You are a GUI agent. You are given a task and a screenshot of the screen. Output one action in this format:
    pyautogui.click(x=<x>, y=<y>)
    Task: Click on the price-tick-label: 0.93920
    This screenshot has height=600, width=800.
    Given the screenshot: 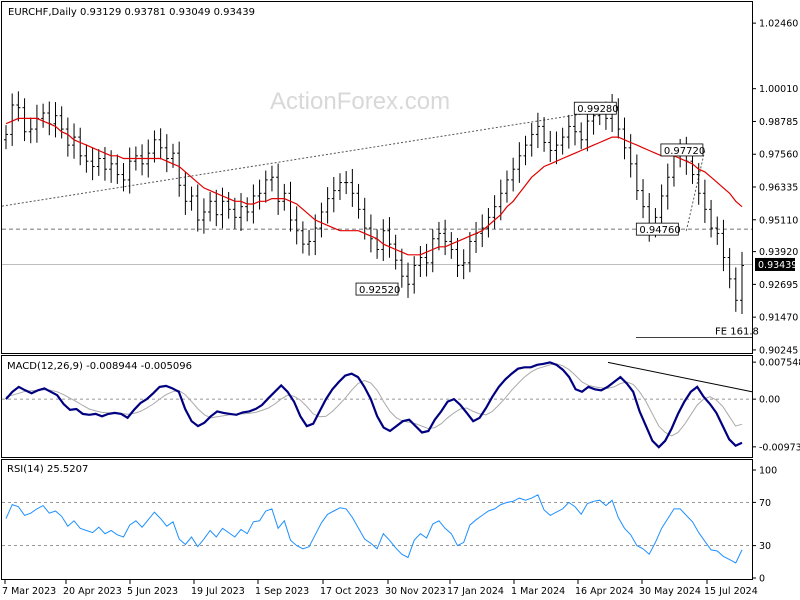 What is the action you would take?
    pyautogui.click(x=778, y=252)
    